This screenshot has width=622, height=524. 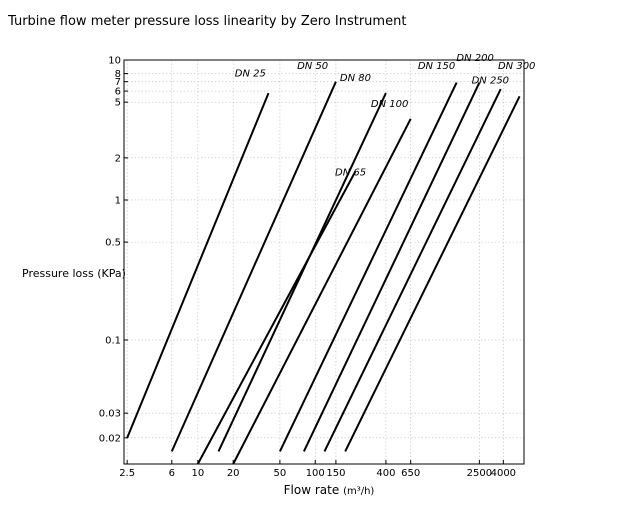 What do you see at coordinates (127, 473) in the screenshot?
I see `x-tick-label: 2.5` at bounding box center [127, 473].